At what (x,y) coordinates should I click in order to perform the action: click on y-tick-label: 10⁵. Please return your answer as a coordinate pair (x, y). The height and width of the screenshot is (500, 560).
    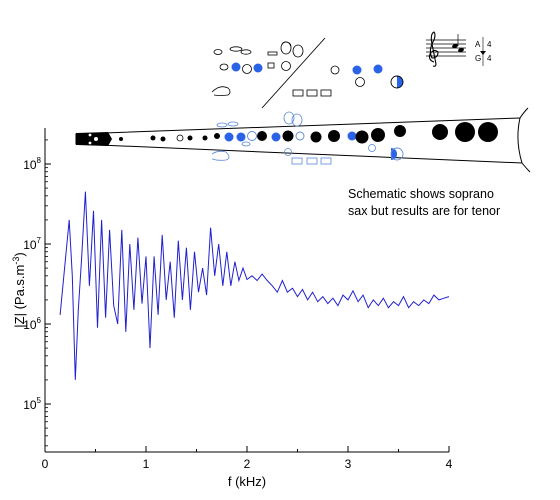
    Looking at the image, I should click on (32, 404).